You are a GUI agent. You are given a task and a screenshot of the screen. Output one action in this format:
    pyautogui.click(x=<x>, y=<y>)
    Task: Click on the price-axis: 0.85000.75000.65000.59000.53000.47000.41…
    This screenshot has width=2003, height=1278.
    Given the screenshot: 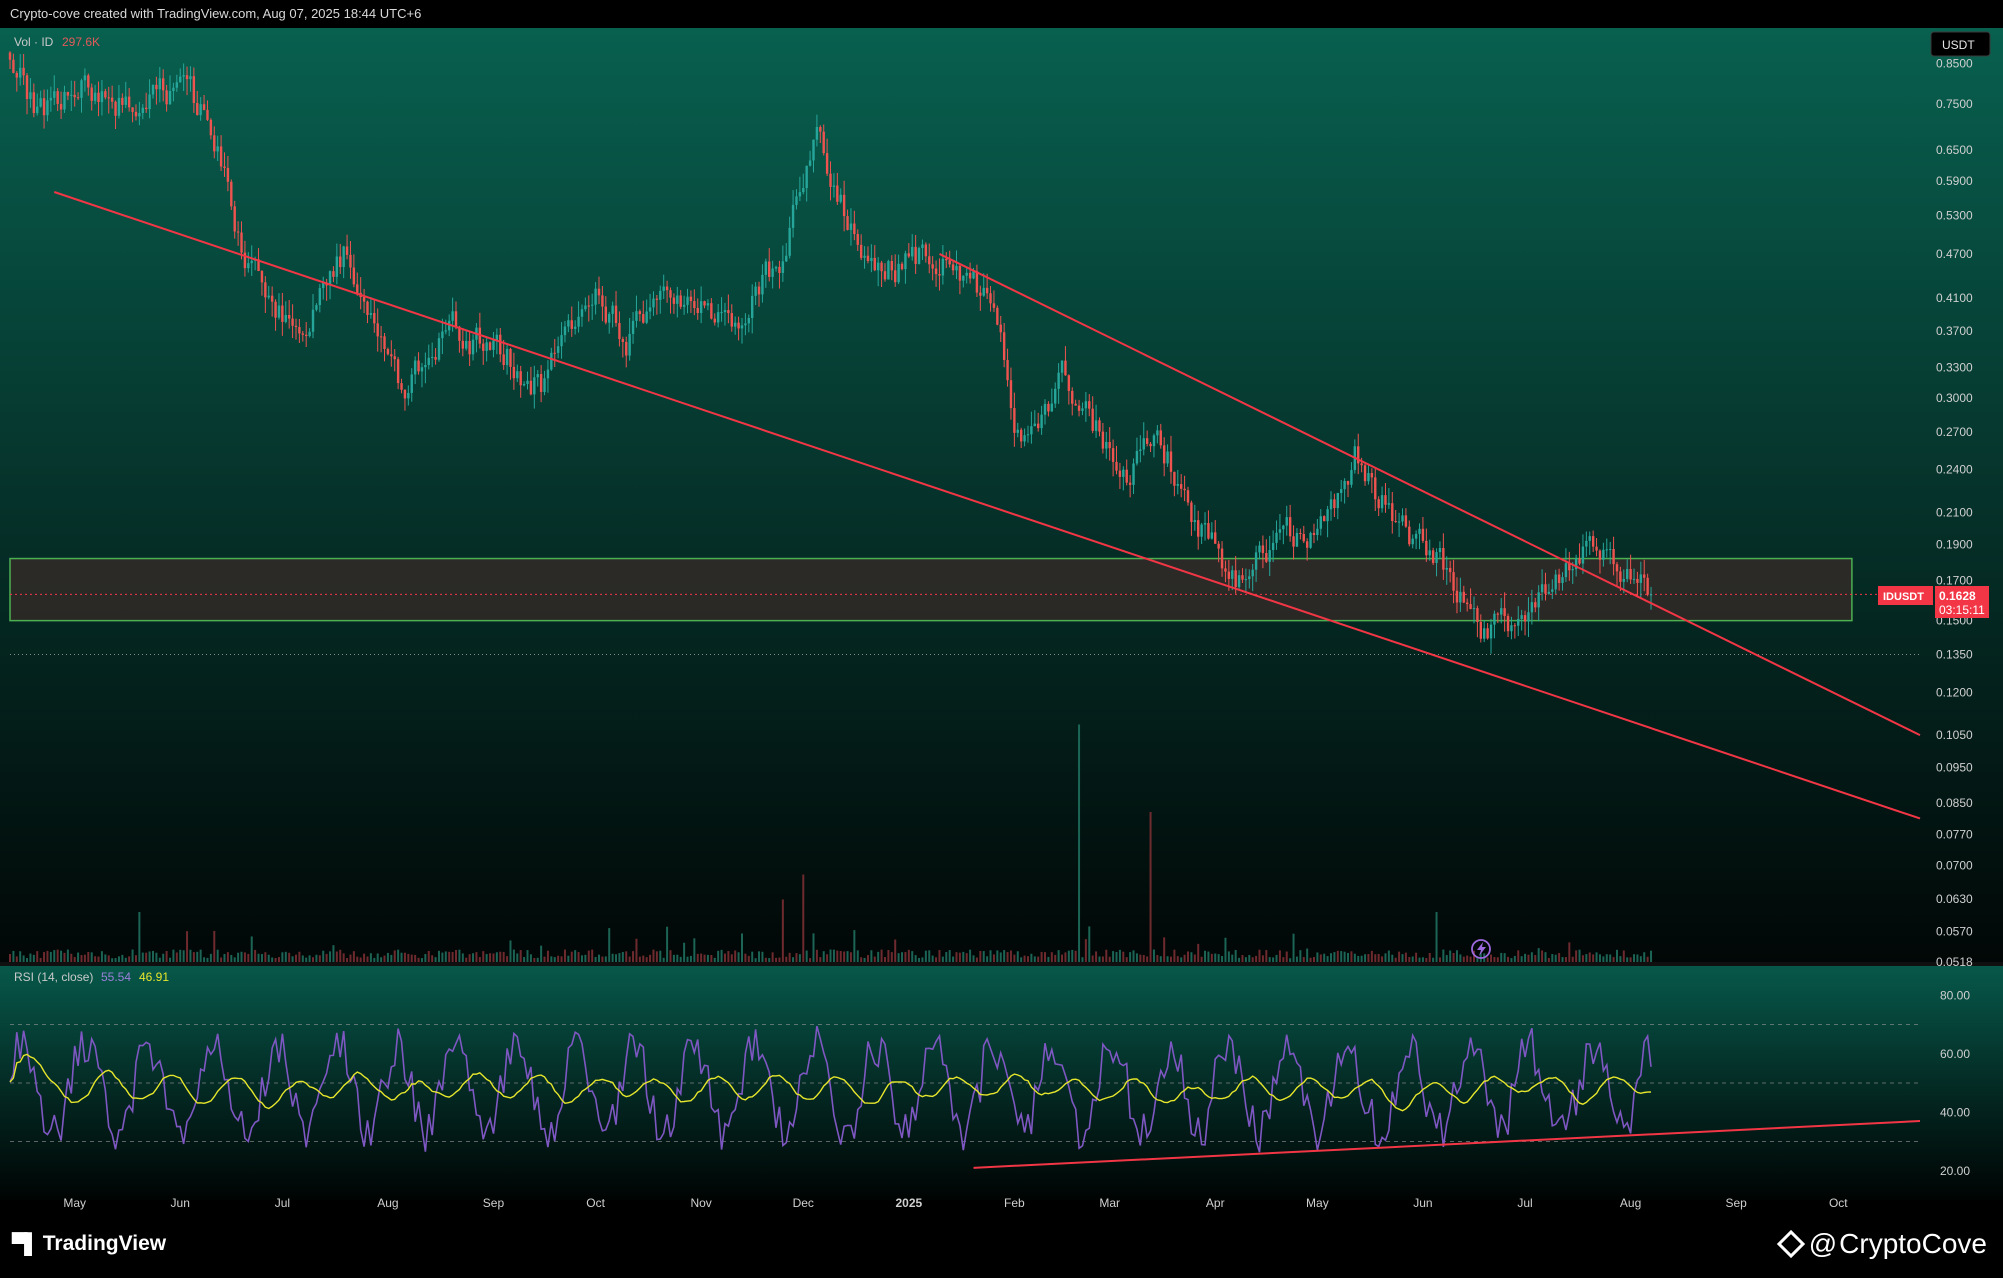 What is the action you would take?
    pyautogui.click(x=1954, y=513)
    